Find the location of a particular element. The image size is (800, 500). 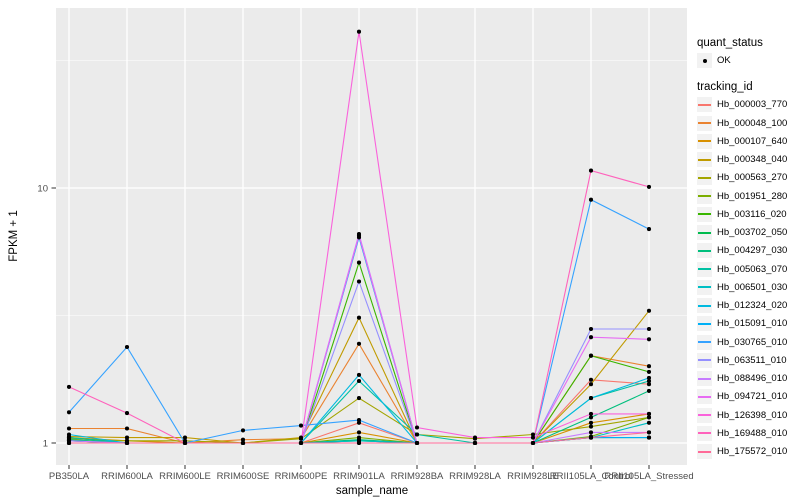

legend-entry-Hb_088496_010: Hb_088496_010 is located at coordinates (742, 378).